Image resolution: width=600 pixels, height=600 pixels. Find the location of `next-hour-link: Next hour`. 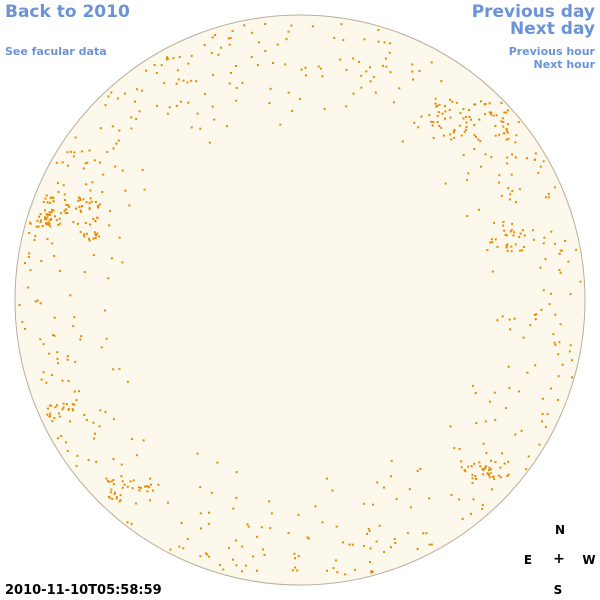

next-hour-link: Next hour is located at coordinates (564, 64).